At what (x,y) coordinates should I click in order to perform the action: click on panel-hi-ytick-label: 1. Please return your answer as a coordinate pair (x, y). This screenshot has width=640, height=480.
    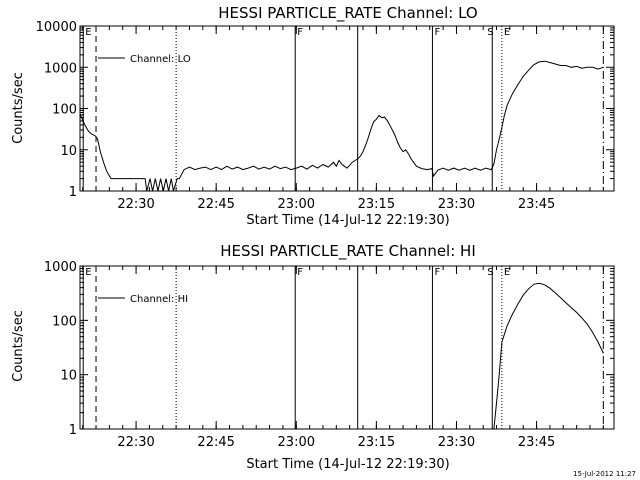
    Looking at the image, I should click on (73, 430).